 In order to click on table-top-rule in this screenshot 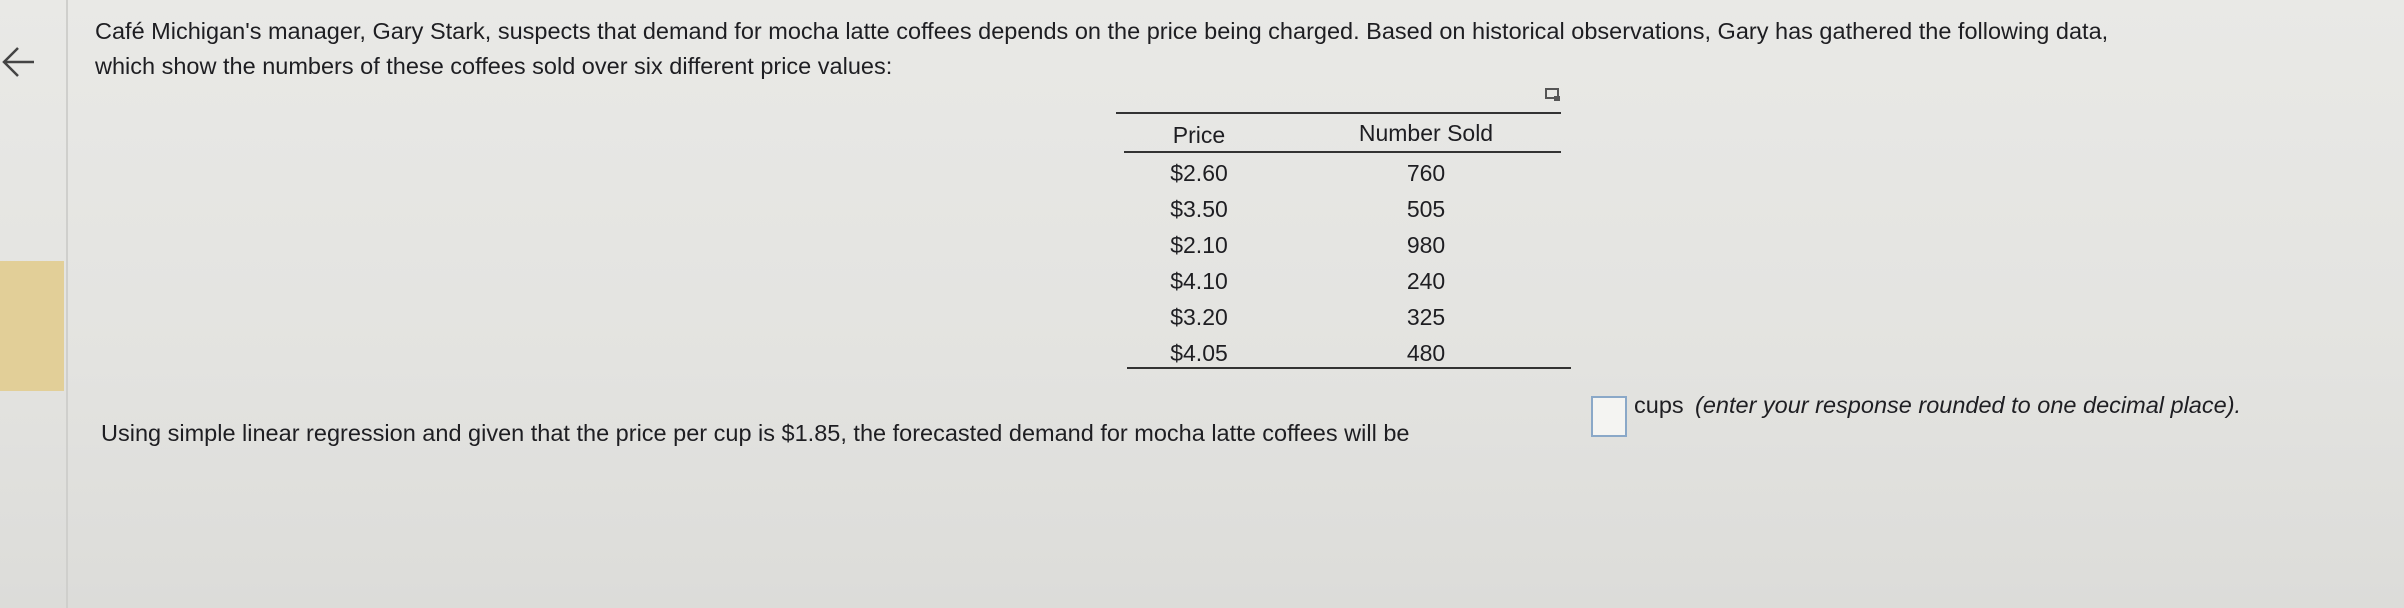, I will do `click(1338, 113)`.